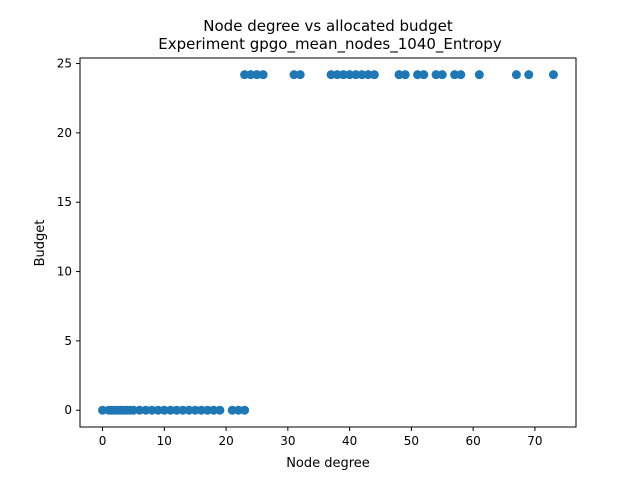  What do you see at coordinates (225, 441) in the screenshot?
I see `x-tick-label: 20` at bounding box center [225, 441].